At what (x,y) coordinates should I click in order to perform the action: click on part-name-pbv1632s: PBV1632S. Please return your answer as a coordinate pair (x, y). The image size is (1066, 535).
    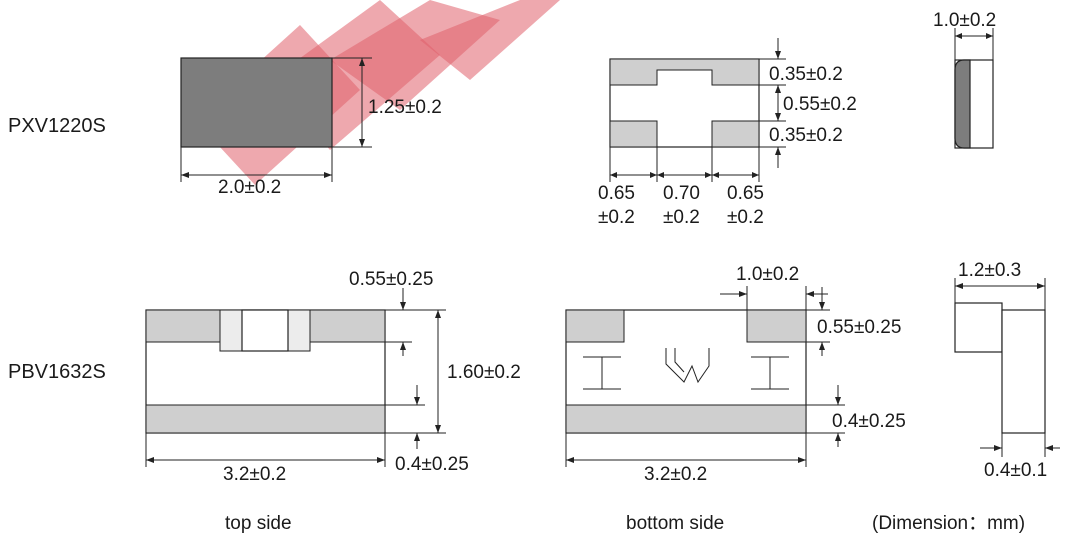
    Looking at the image, I should click on (57, 372).